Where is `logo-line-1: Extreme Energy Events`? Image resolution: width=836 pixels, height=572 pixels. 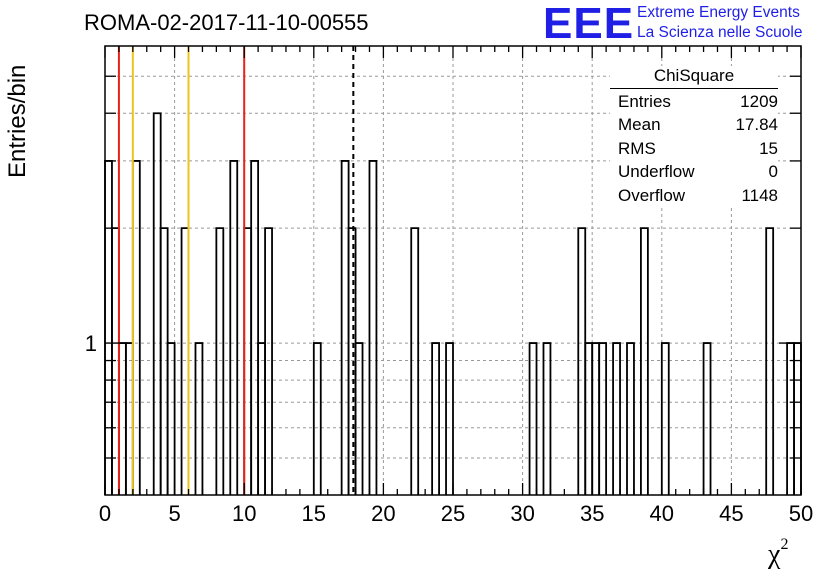 logo-line-1: Extreme Energy Events is located at coordinates (718, 12).